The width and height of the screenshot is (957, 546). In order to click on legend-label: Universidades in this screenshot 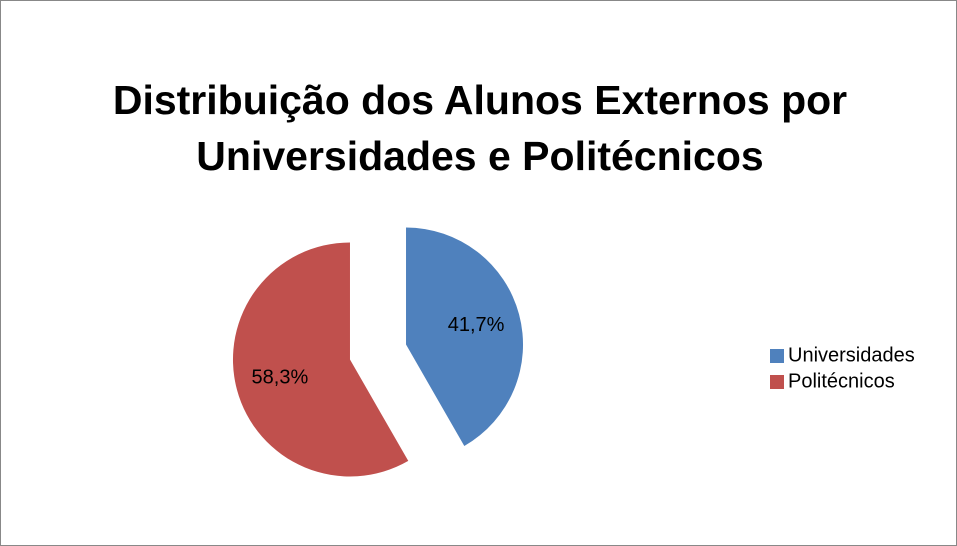, I will do `click(851, 355)`.